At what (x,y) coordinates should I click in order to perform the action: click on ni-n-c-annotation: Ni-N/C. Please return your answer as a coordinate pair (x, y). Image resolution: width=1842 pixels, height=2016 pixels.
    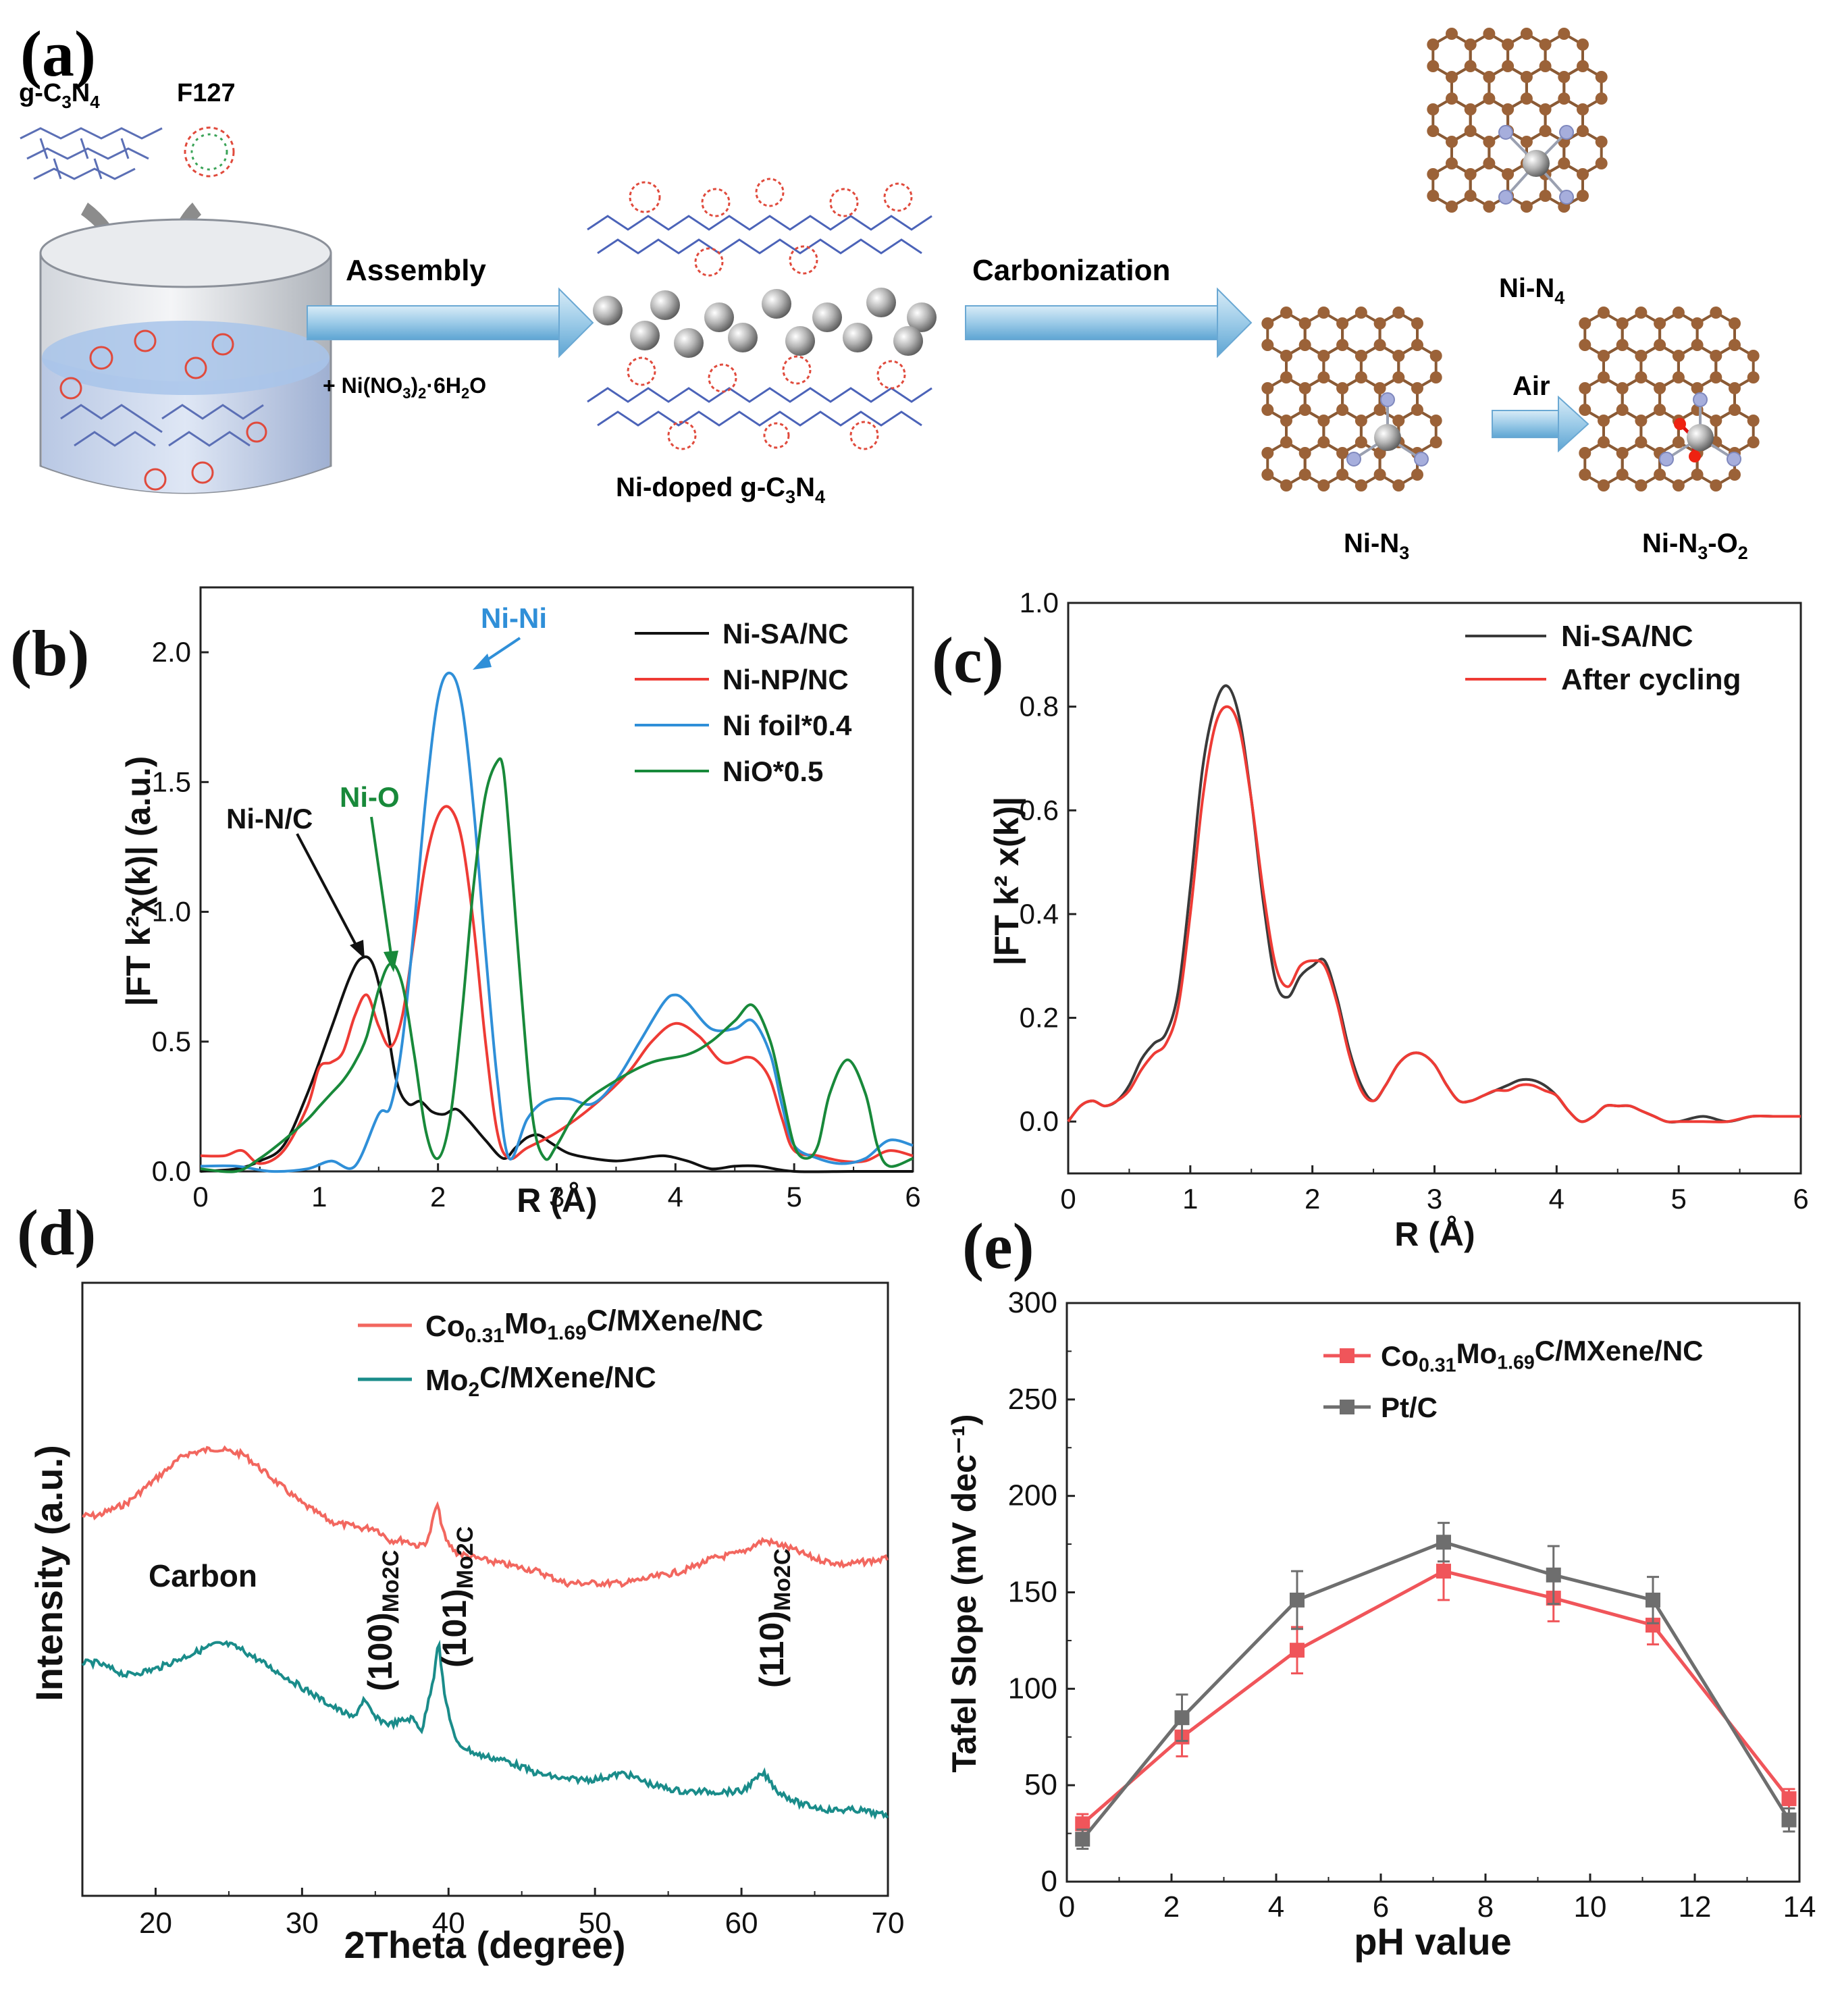
    Looking at the image, I should click on (269, 818).